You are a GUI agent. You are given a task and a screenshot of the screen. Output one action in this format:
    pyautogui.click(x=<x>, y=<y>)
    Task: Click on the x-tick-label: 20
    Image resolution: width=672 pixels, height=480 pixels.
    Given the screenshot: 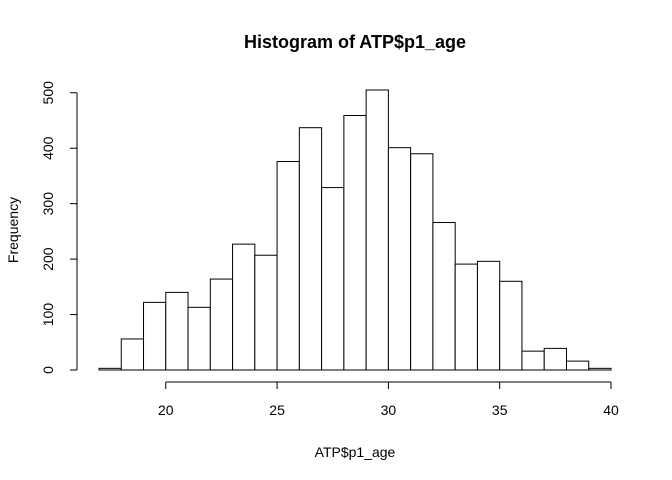 What is the action you would take?
    pyautogui.click(x=166, y=410)
    